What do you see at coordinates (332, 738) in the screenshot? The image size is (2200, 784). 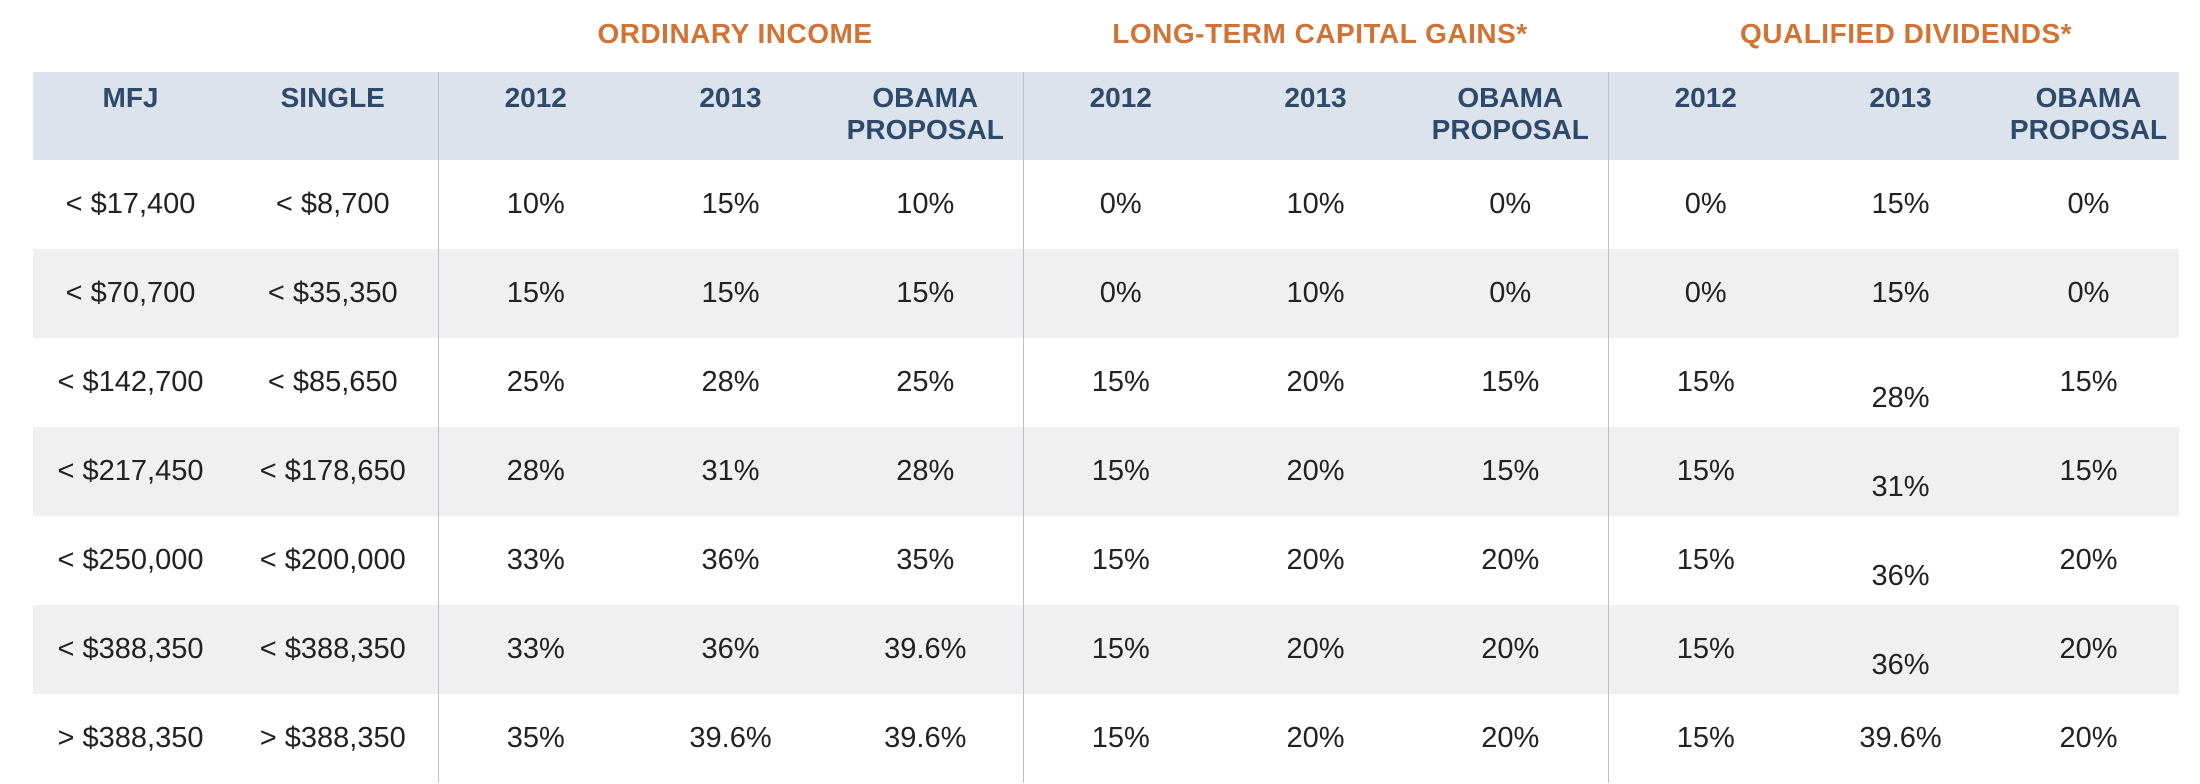 I see `cell-single: > $388,350` at bounding box center [332, 738].